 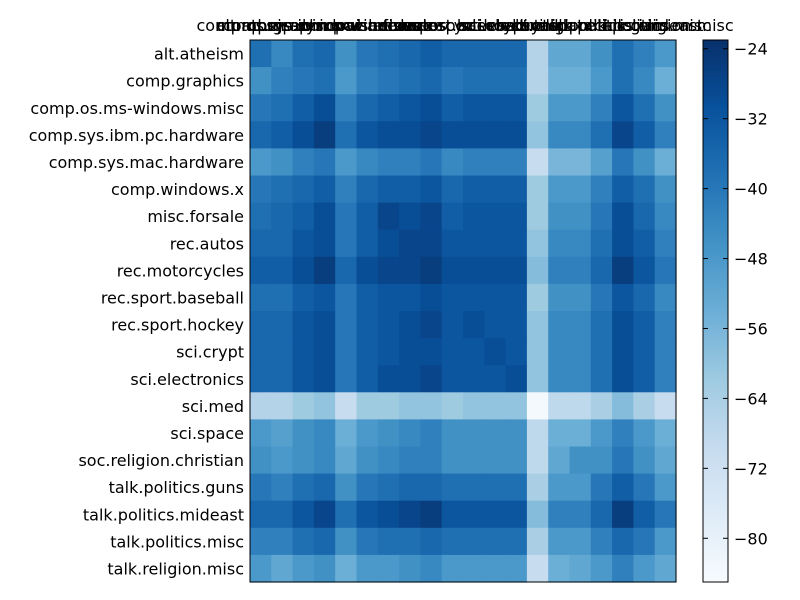 I want to click on heatmap-cell-r8-c12, so click(x=516, y=270).